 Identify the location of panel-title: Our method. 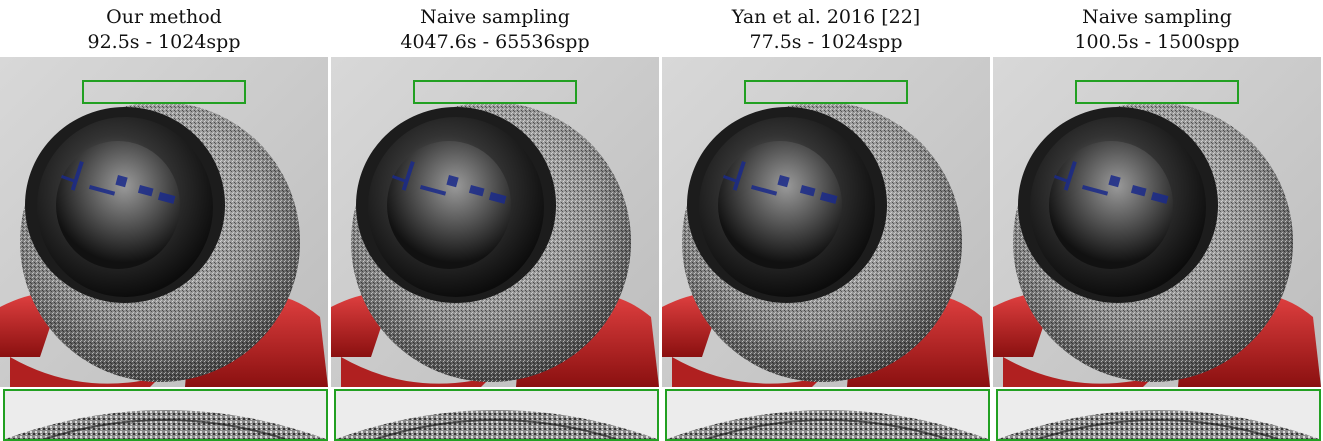
(164, 17).